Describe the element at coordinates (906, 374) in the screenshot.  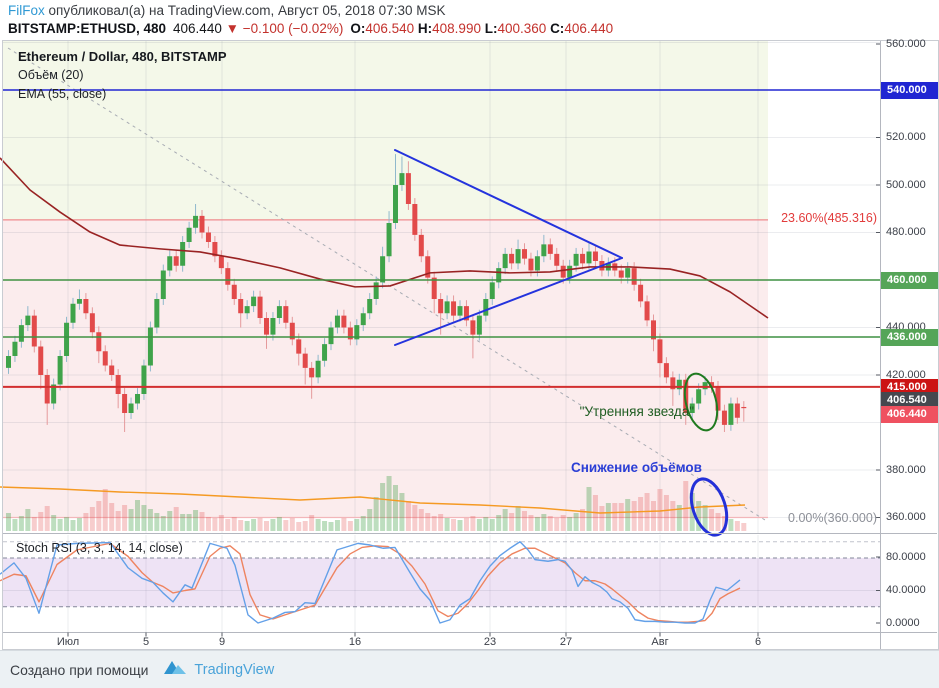
I see `price-axis-label: 420.000` at that location.